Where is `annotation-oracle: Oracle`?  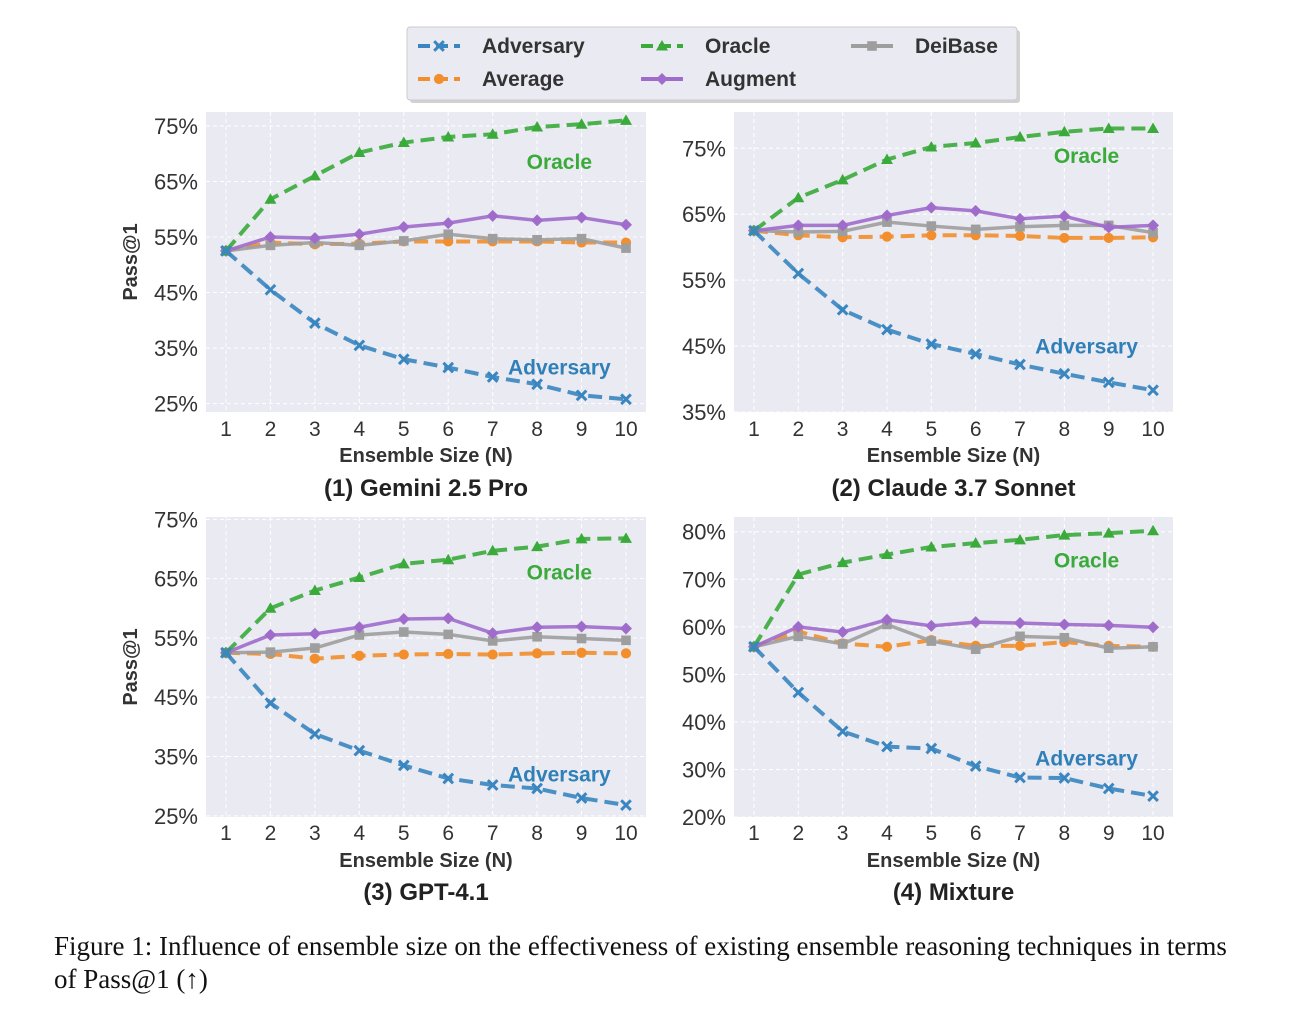
annotation-oracle: Oracle is located at coordinates (559, 573).